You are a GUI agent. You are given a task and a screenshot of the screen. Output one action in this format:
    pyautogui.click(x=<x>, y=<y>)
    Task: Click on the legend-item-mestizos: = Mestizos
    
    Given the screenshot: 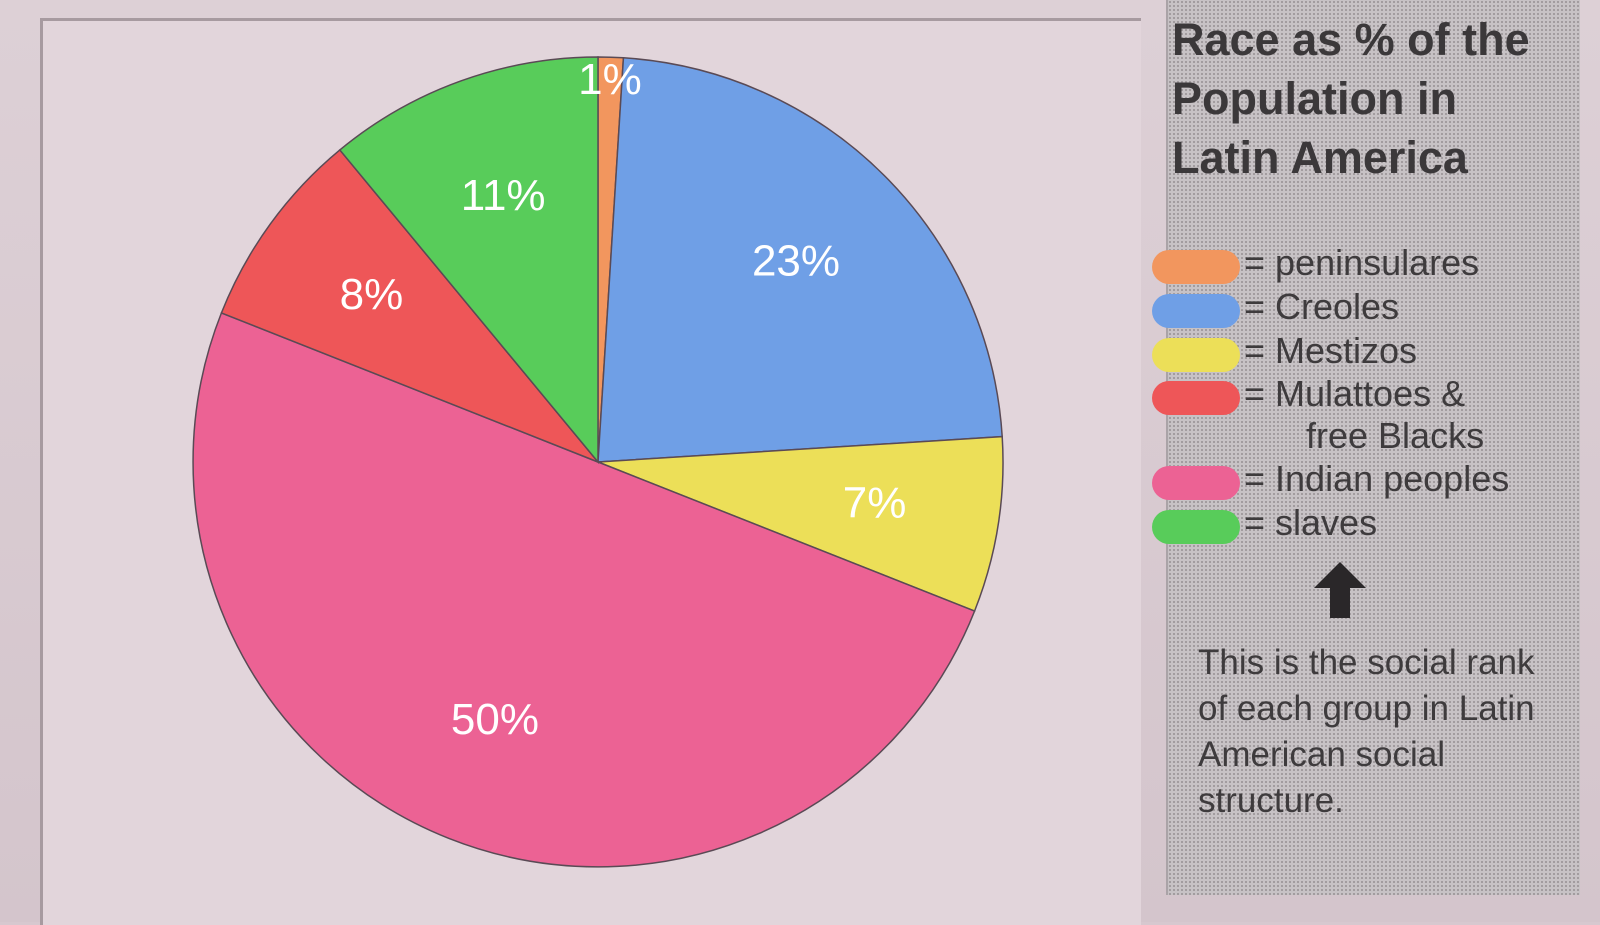 What is the action you would take?
    pyautogui.click(x=1362, y=353)
    